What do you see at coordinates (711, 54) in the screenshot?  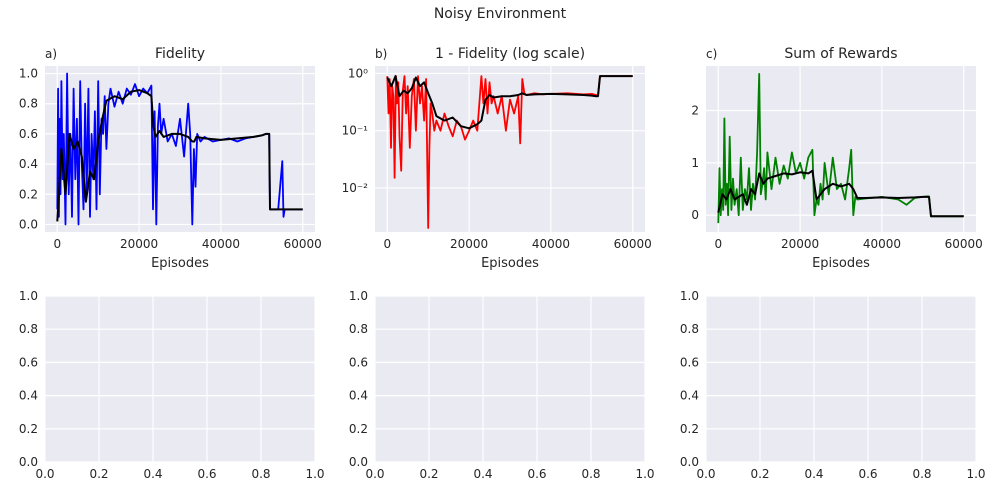 I see `panel-label: c)` at bounding box center [711, 54].